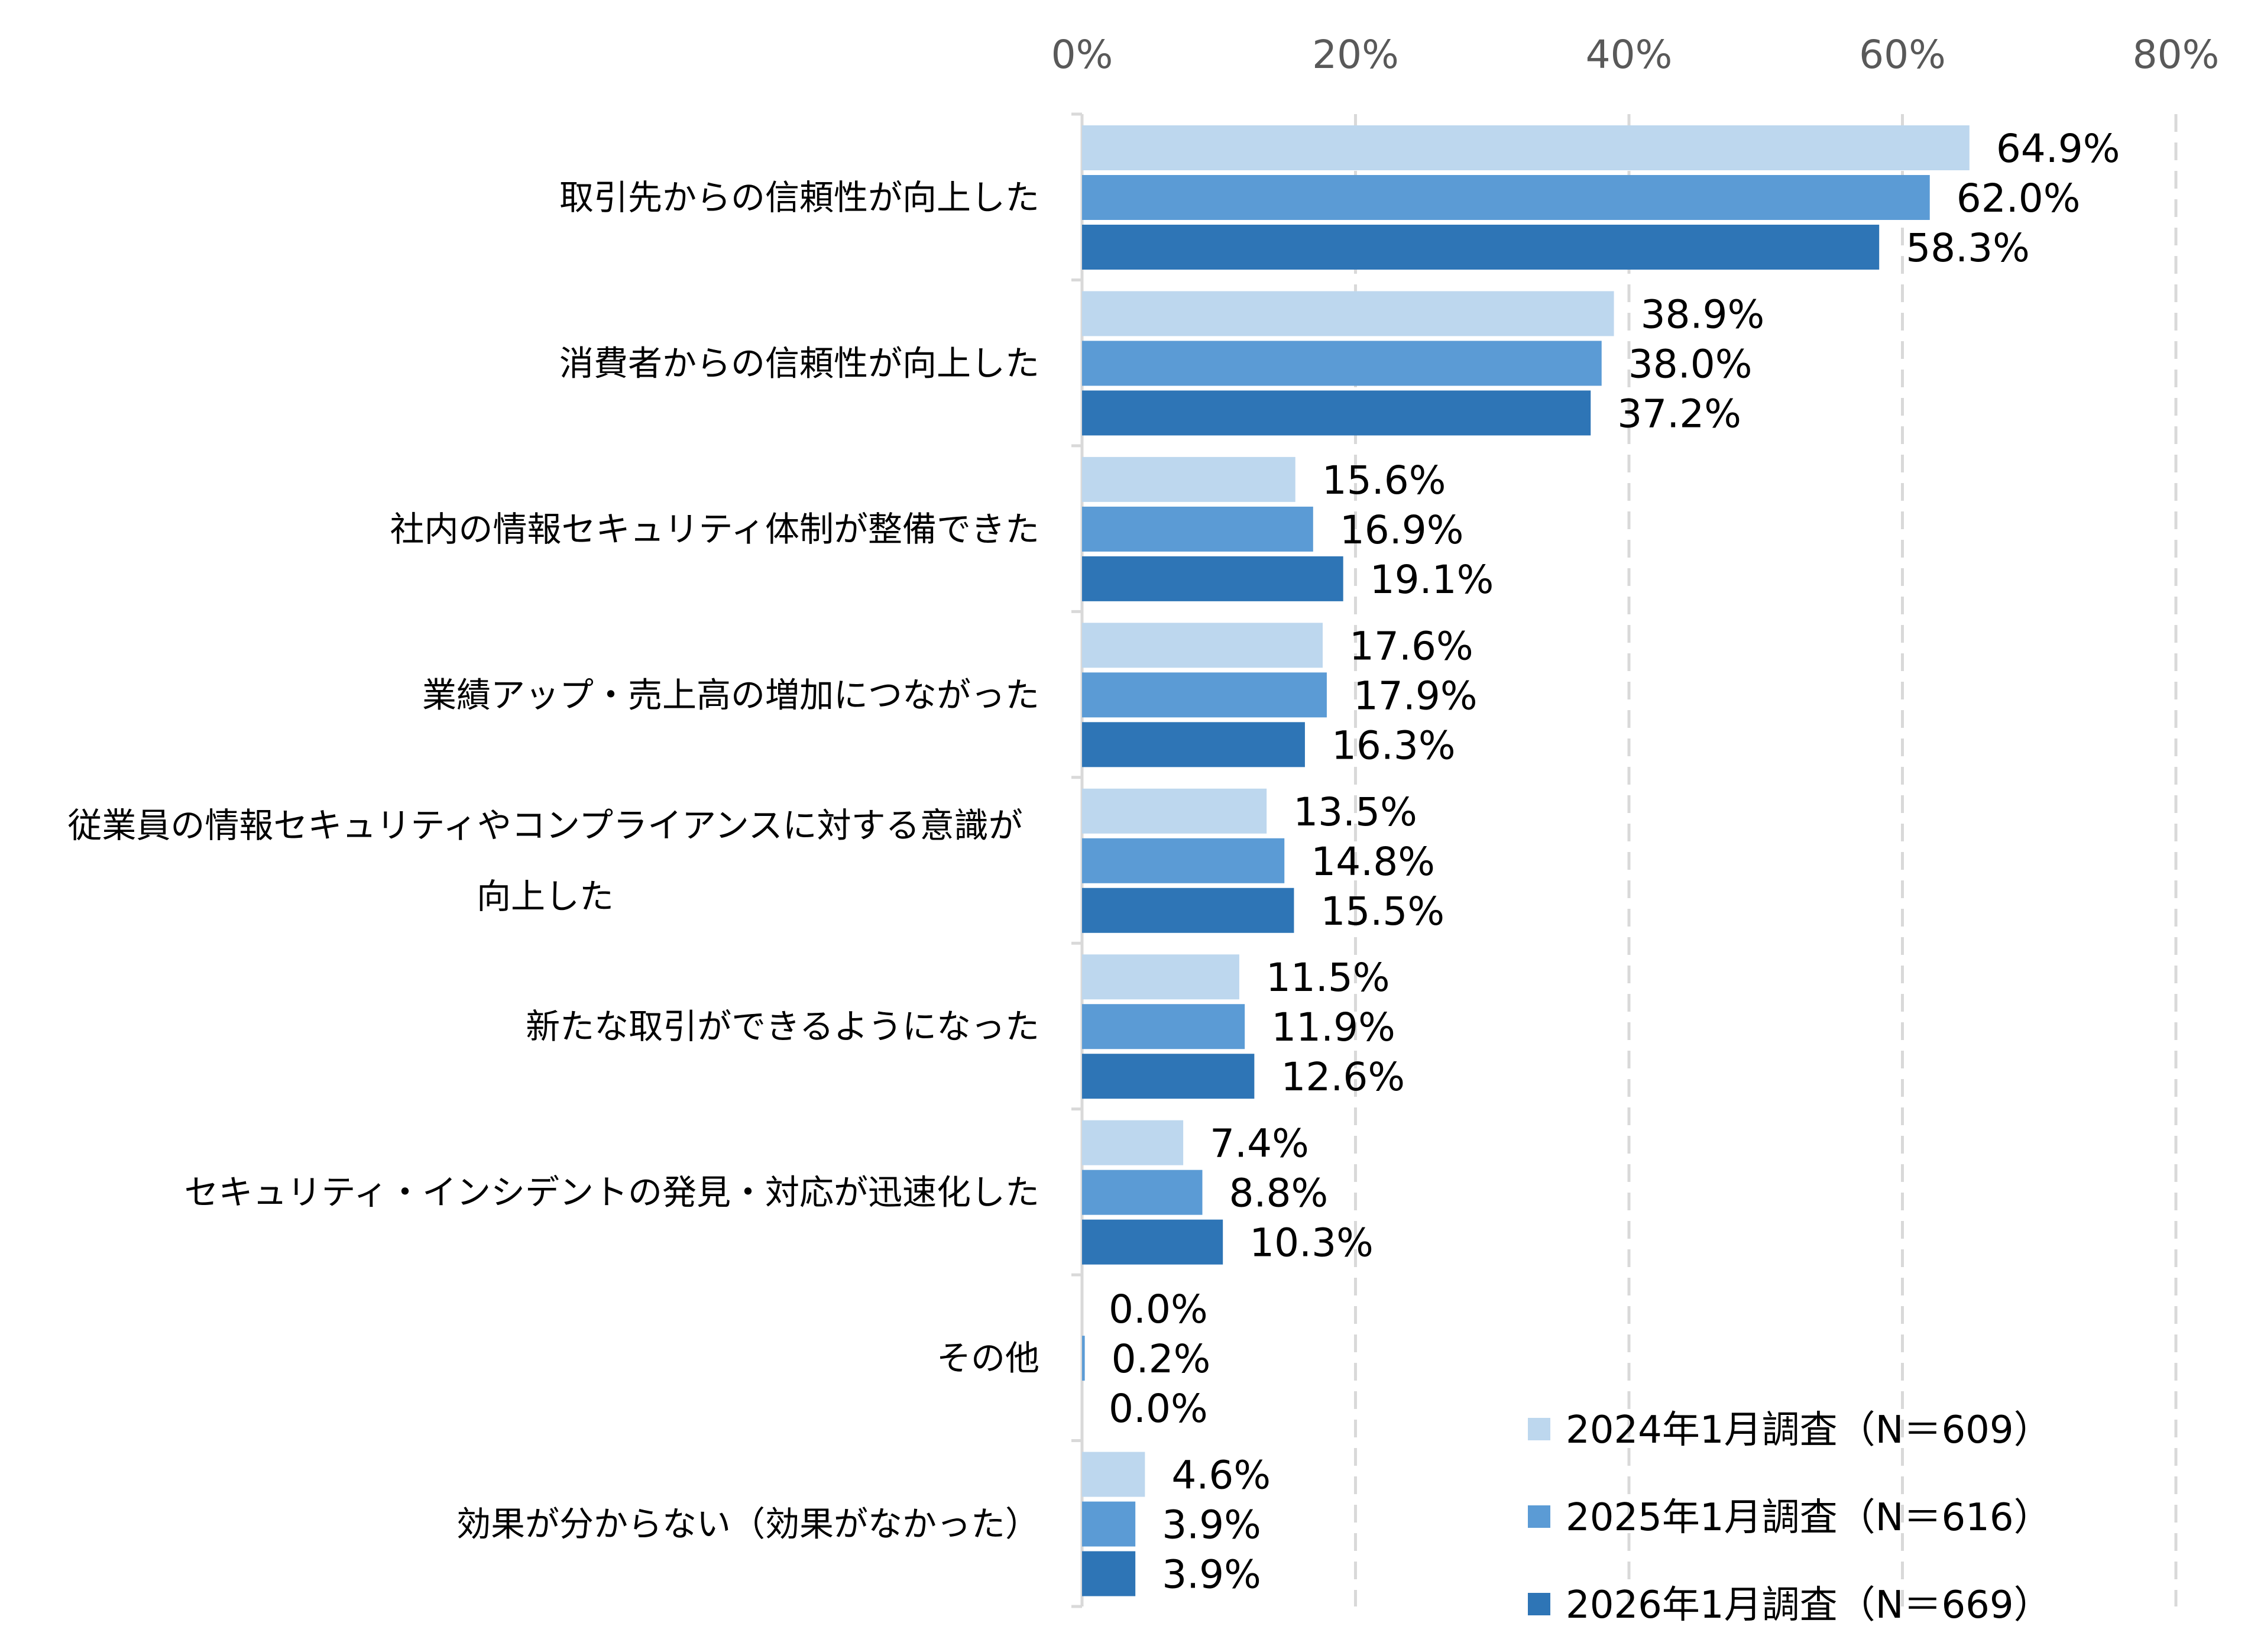 The image size is (2264, 1652). Describe the element at coordinates (1629, 54) in the screenshot. I see `x-tick-label: 40%` at that location.